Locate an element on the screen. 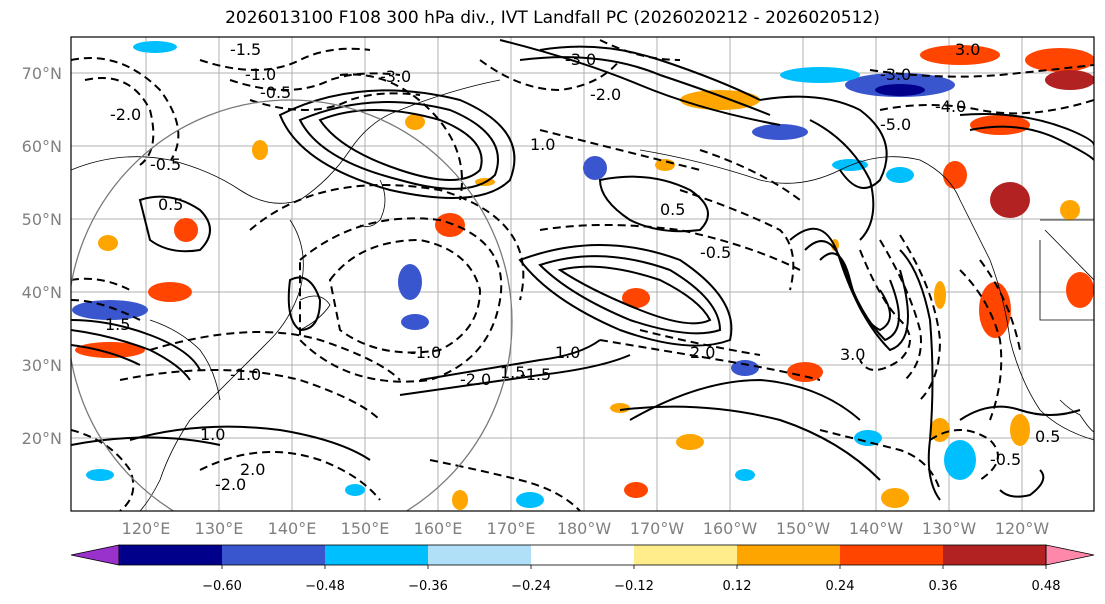  lat-label: 40°N is located at coordinates (42, 292).